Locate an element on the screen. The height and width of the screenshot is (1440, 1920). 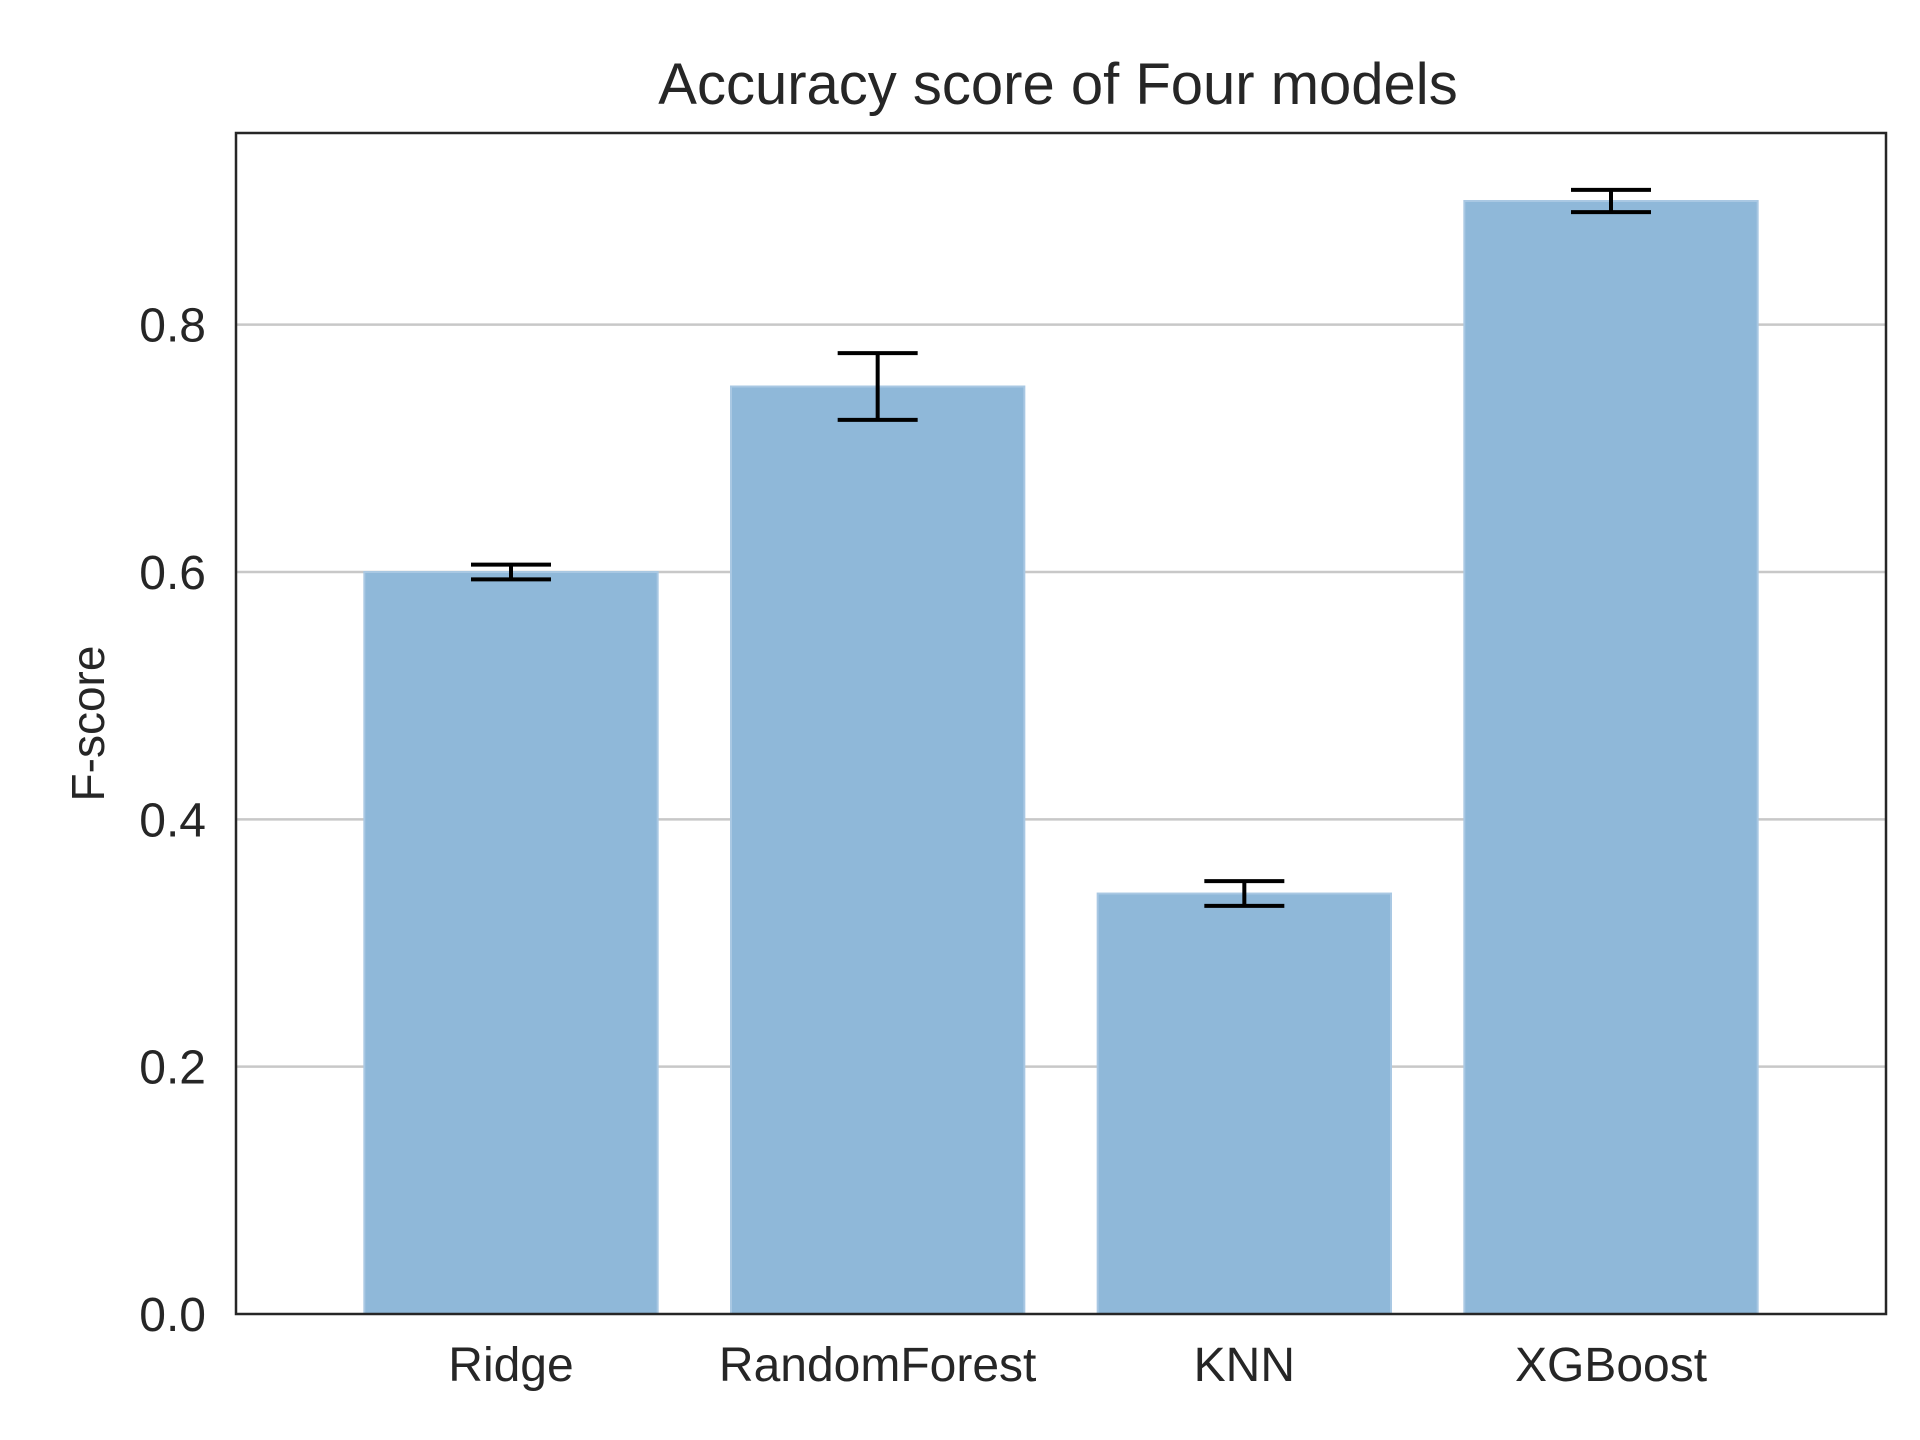
y-tick-label: 0.4 is located at coordinates (172, 820).